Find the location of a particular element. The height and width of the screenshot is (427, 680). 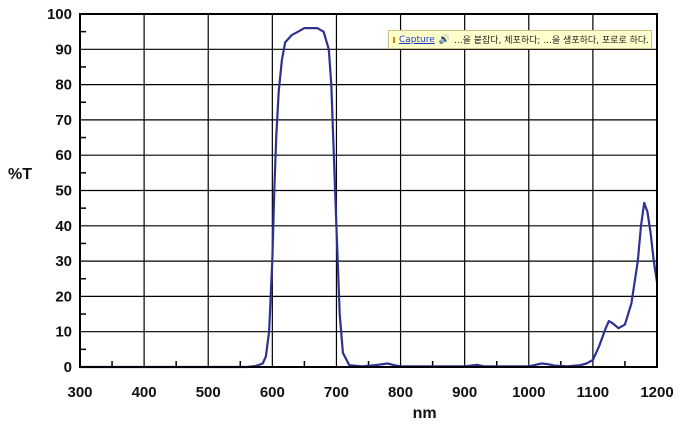

x-axis-title: nm is located at coordinates (425, 413).